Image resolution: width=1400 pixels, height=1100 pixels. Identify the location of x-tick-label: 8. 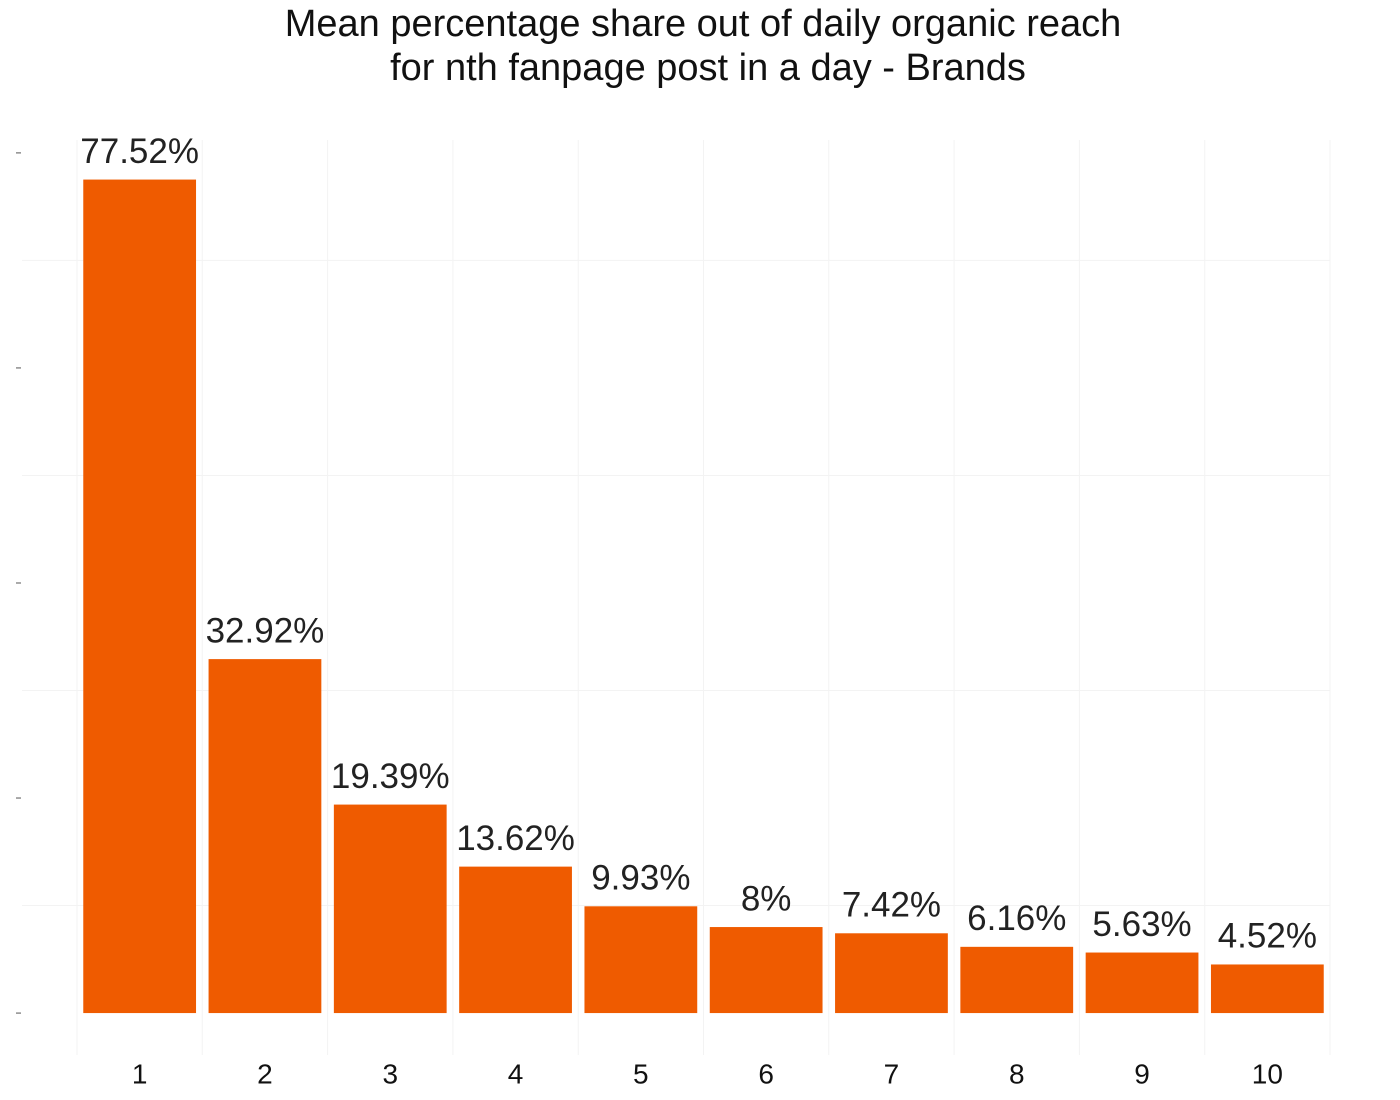
(1017, 1073).